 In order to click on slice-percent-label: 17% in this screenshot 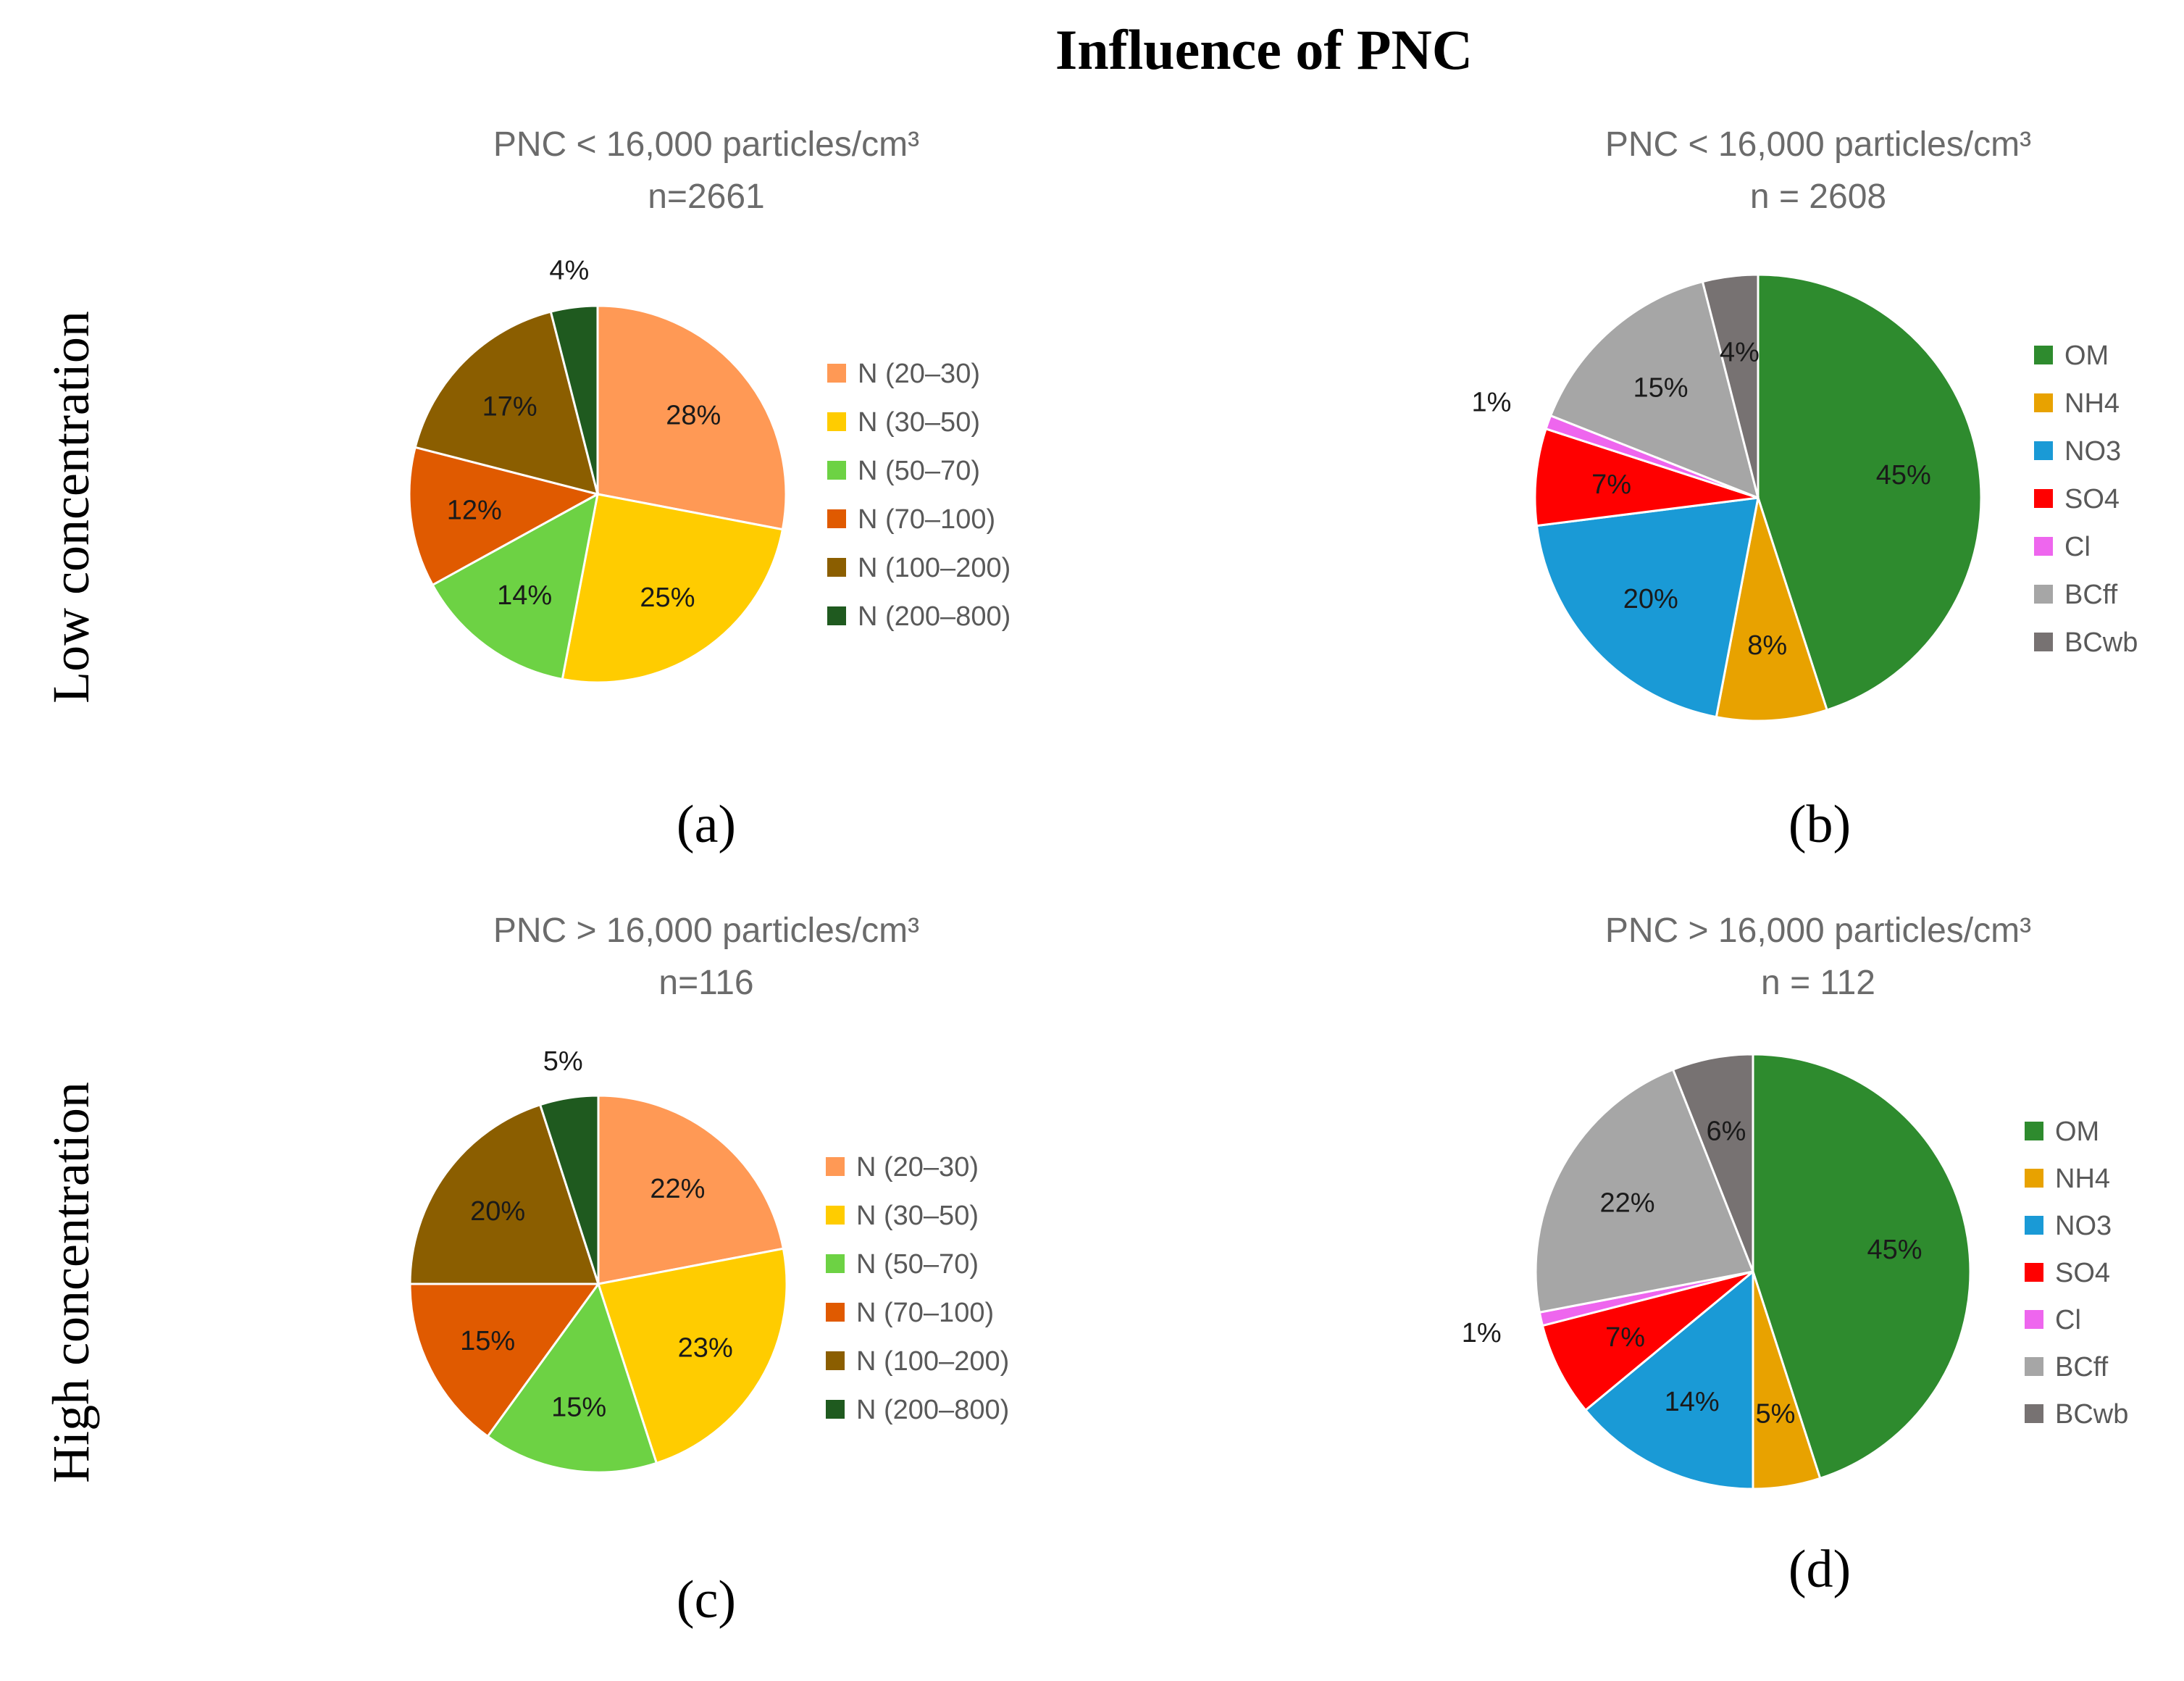, I will do `click(509, 407)`.